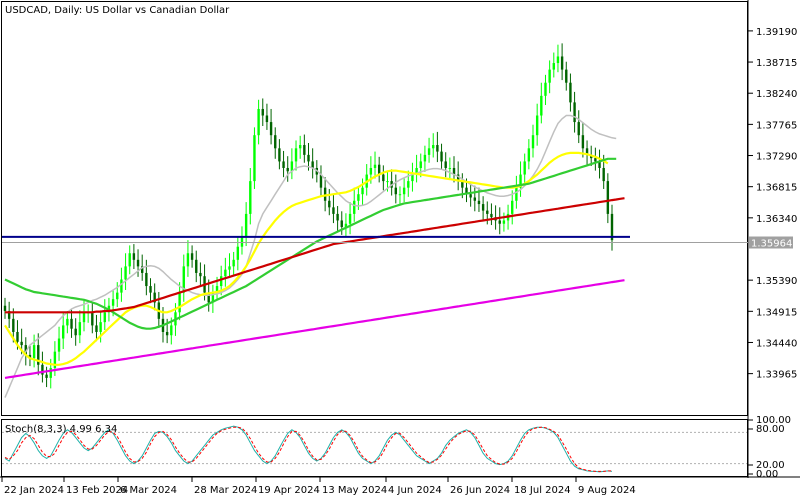 The height and width of the screenshot is (500, 800). I want to click on price-tick-label: 1.33965, so click(776, 375).